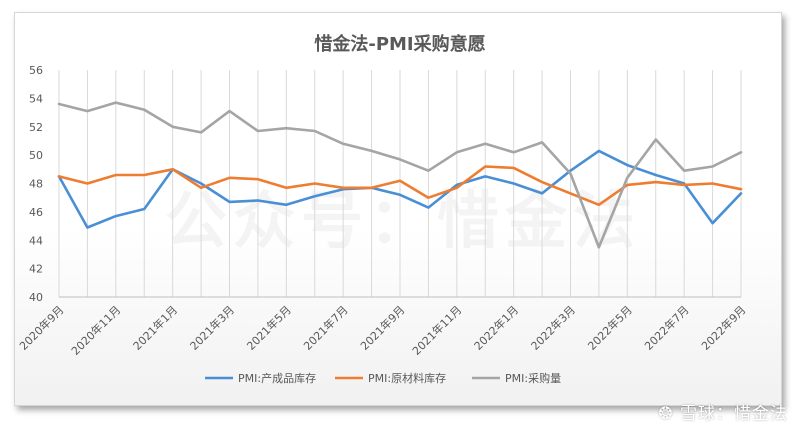  I want to click on x-tick-label: 2022年1月, so click(496, 328).